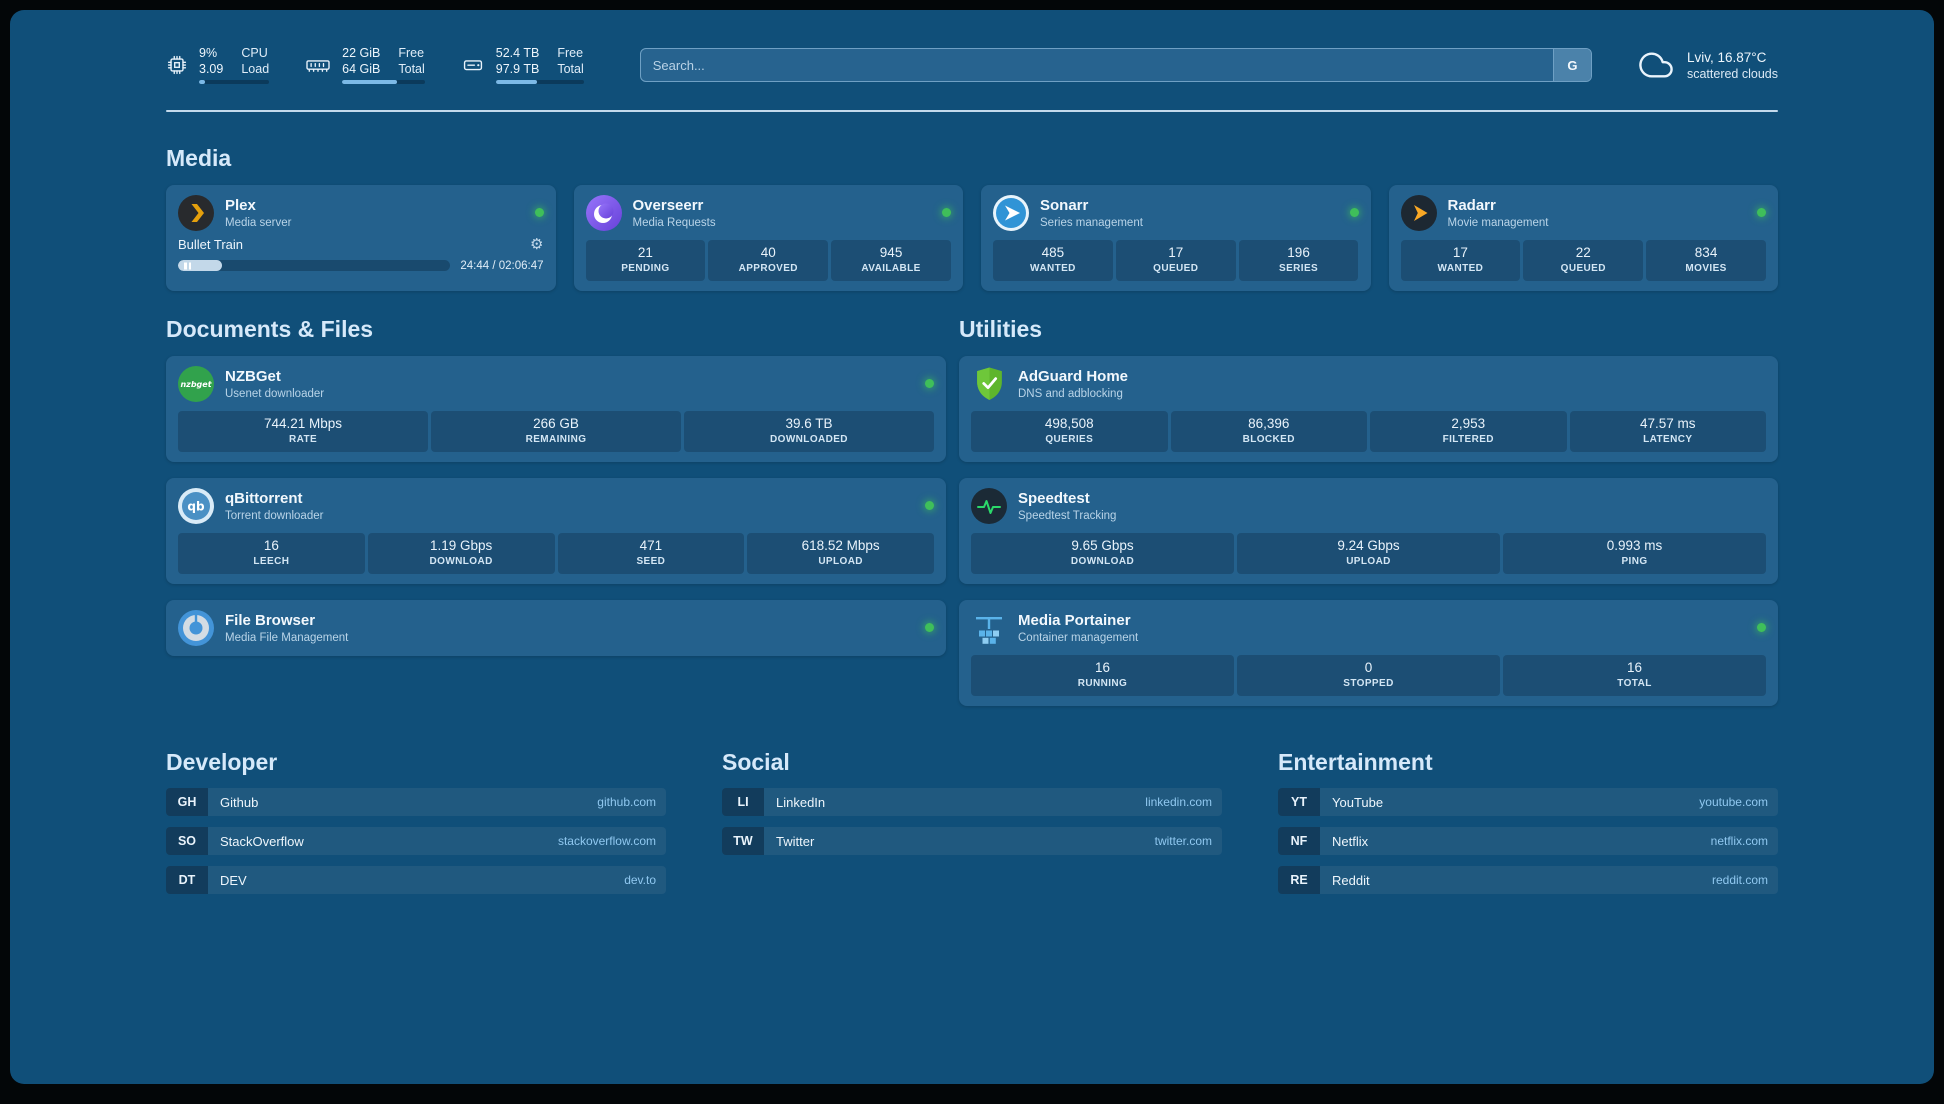 This screenshot has width=1944, height=1104. I want to click on bookmark-url: linkedin.com, so click(1178, 802).